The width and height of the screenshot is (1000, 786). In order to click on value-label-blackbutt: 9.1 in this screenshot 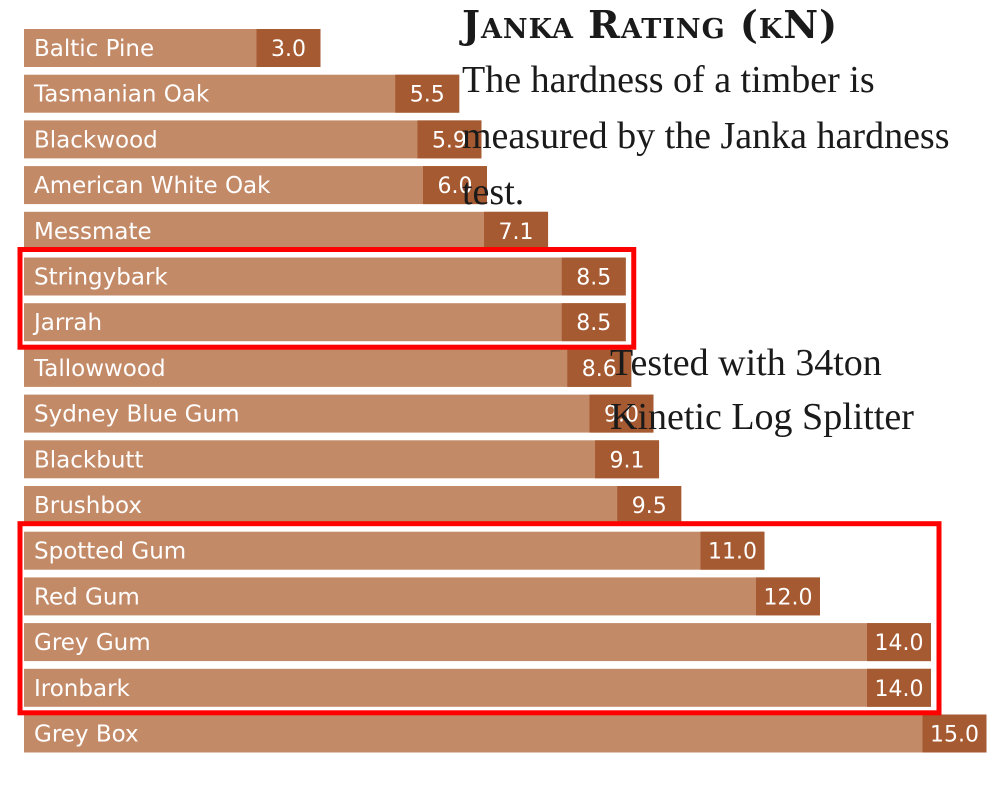, I will do `click(627, 460)`.